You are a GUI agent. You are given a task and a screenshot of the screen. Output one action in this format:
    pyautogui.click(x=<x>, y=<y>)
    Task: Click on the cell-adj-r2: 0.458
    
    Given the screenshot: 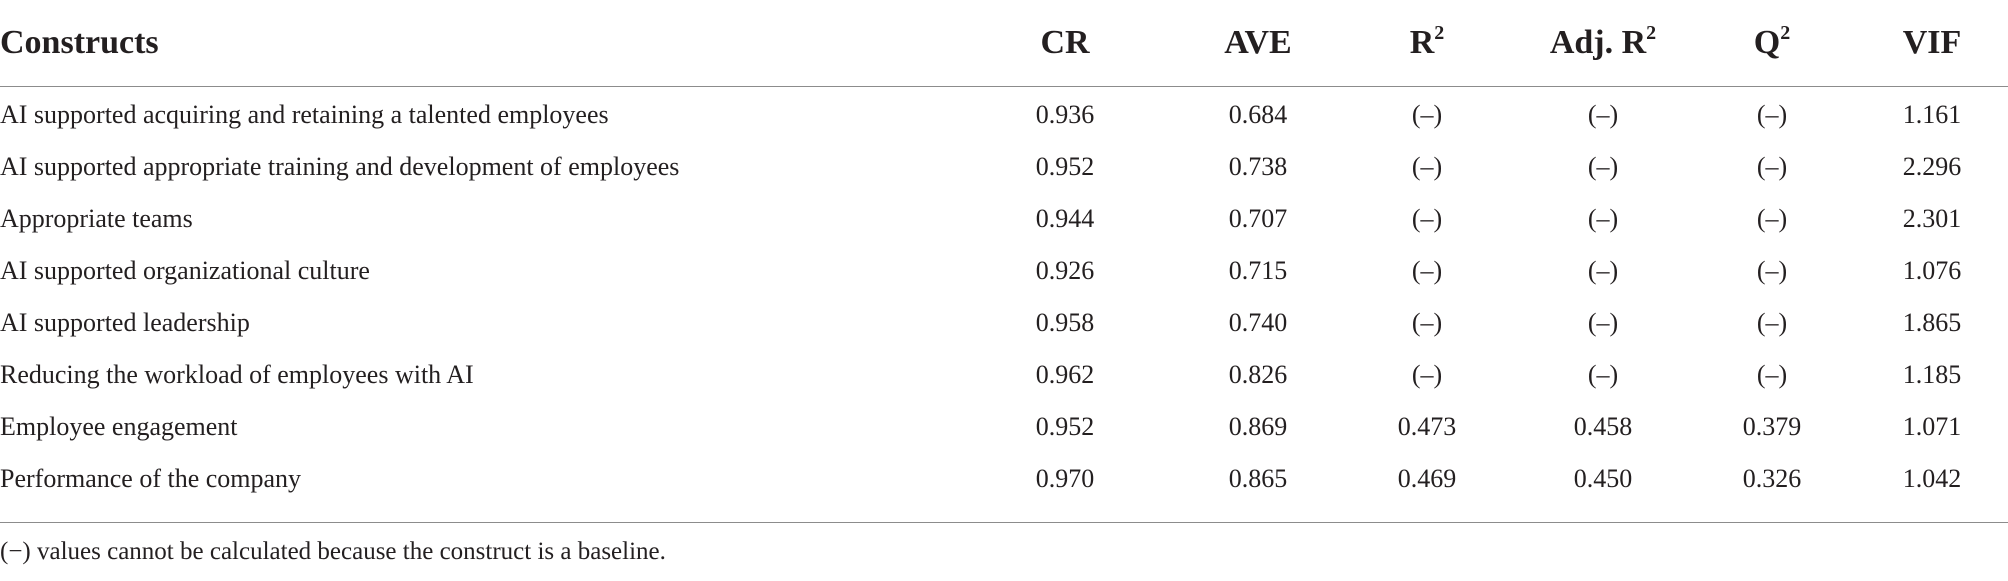 What is the action you would take?
    pyautogui.click(x=1603, y=426)
    